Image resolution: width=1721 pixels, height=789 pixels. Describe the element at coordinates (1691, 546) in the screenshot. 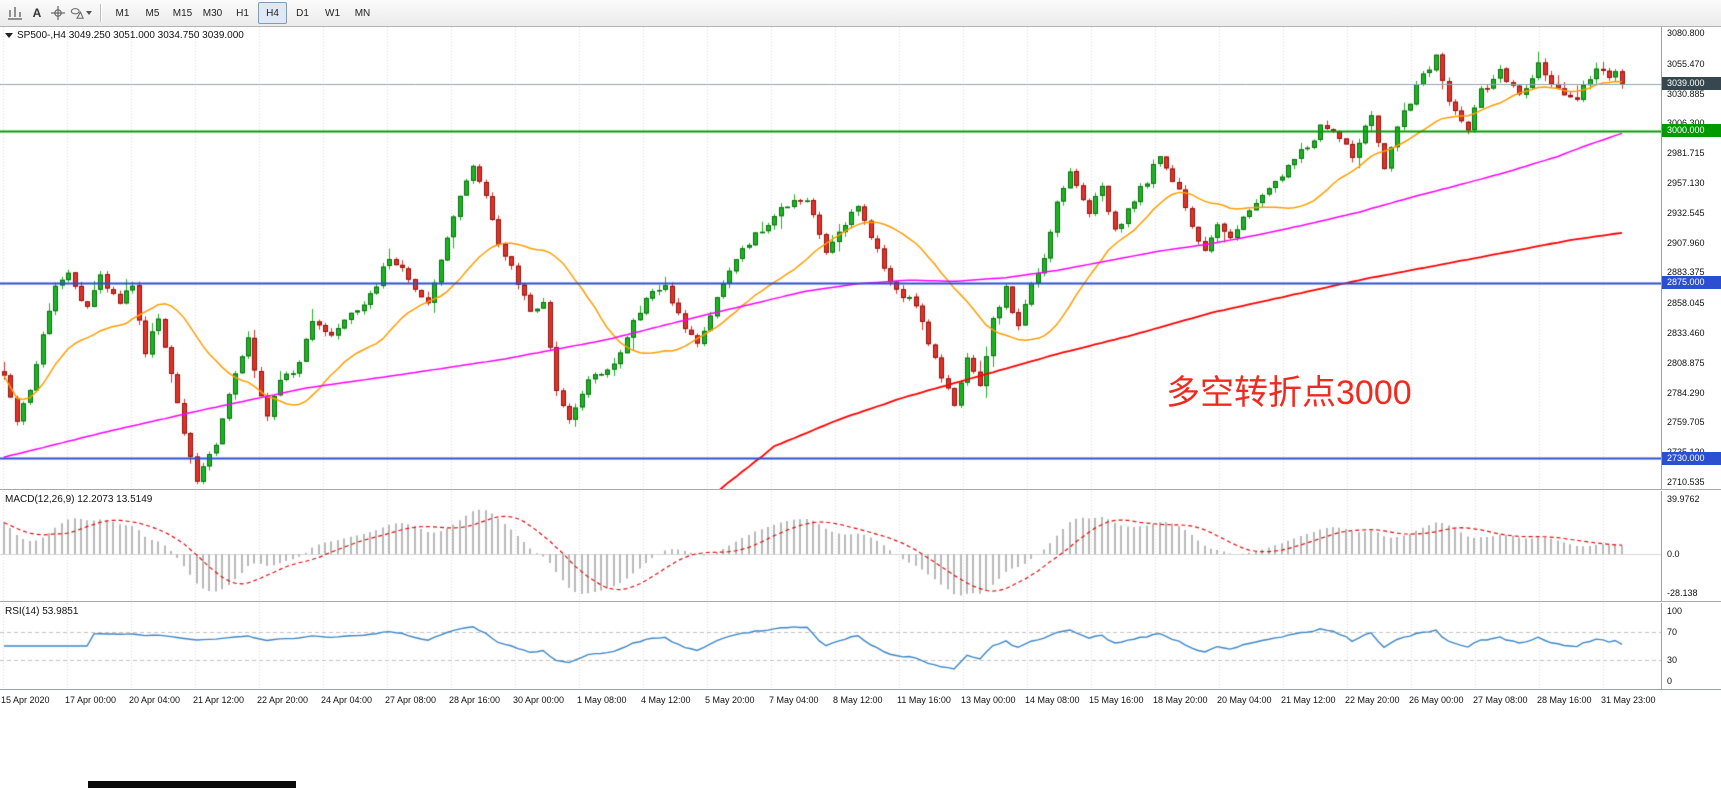

I see `macd-axis: 39.9762 0.0 -28.138` at that location.